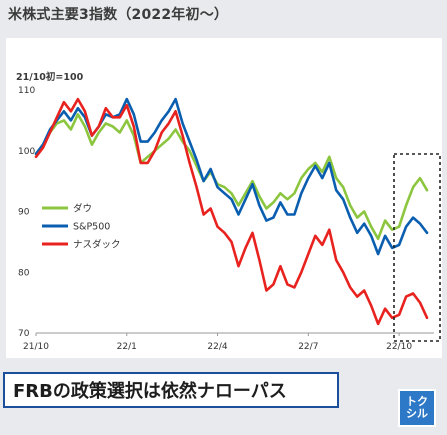 This screenshot has width=447, height=435. I want to click on logo-text-line1: トク, so click(417, 401).